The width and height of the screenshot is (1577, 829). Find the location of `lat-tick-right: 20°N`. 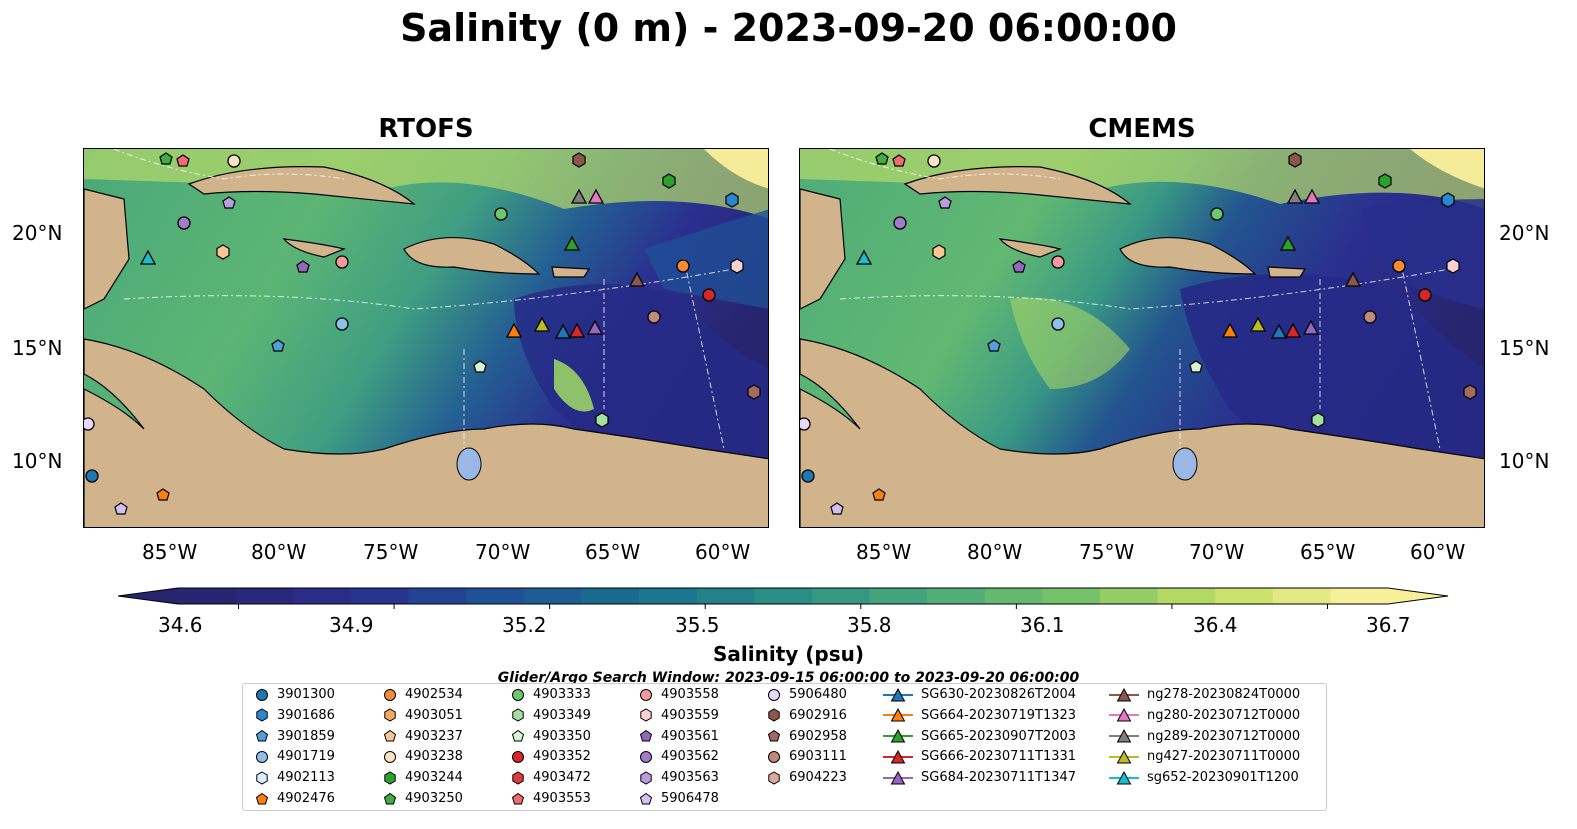

lat-tick-right: 20°N is located at coordinates (1524, 233).